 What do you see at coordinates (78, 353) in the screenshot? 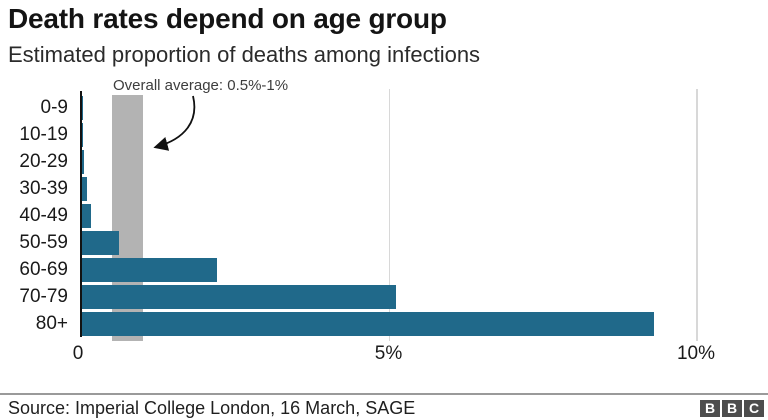
I see `x-axis-label: 0` at bounding box center [78, 353].